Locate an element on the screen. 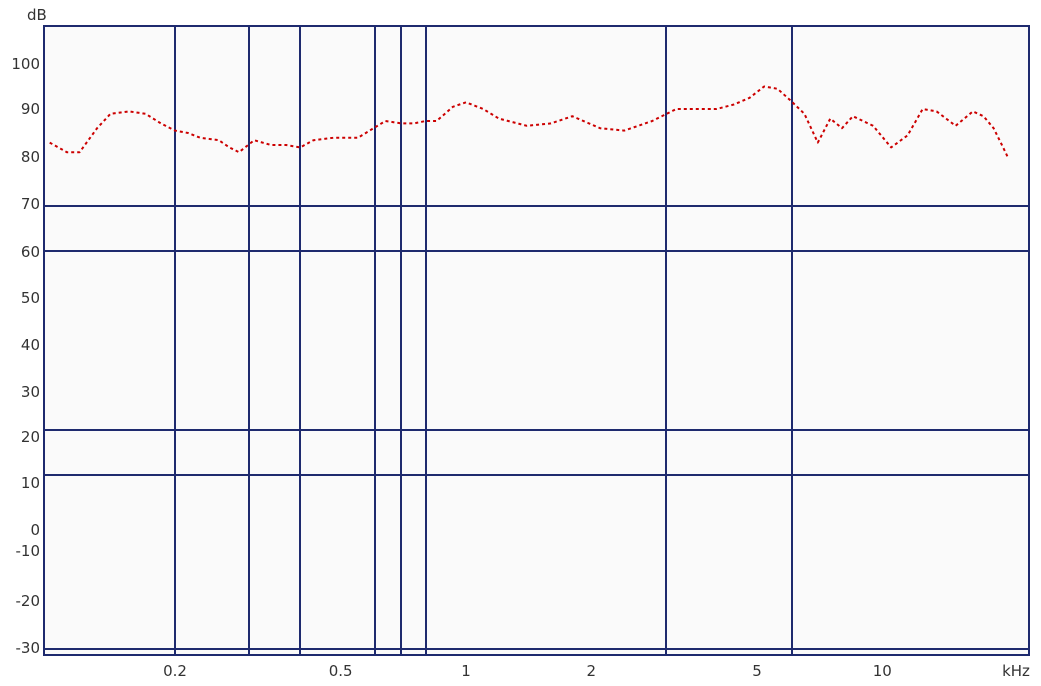 Image resolution: width=1041 pixels, height=686 pixels. x-tick-label: 1 is located at coordinates (466, 671).